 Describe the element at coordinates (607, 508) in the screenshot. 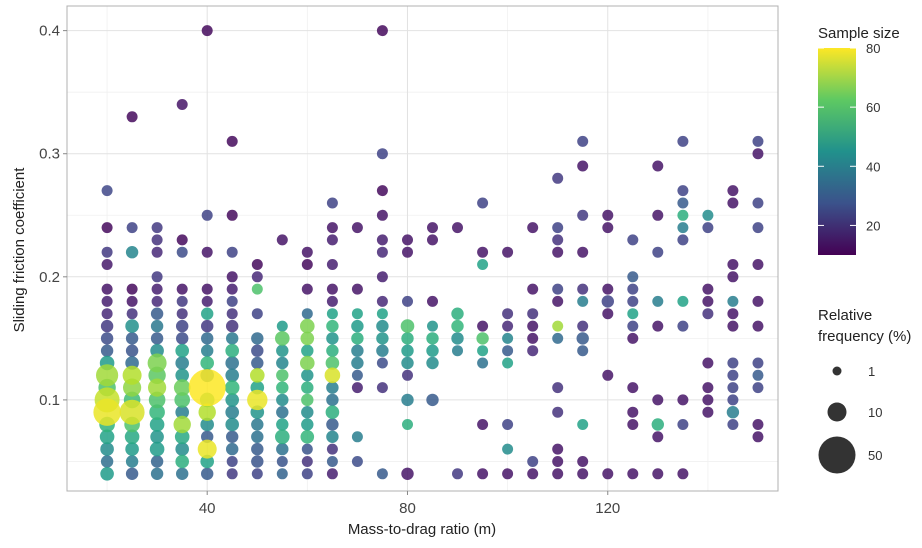

I see `x-tick-label: 120` at that location.